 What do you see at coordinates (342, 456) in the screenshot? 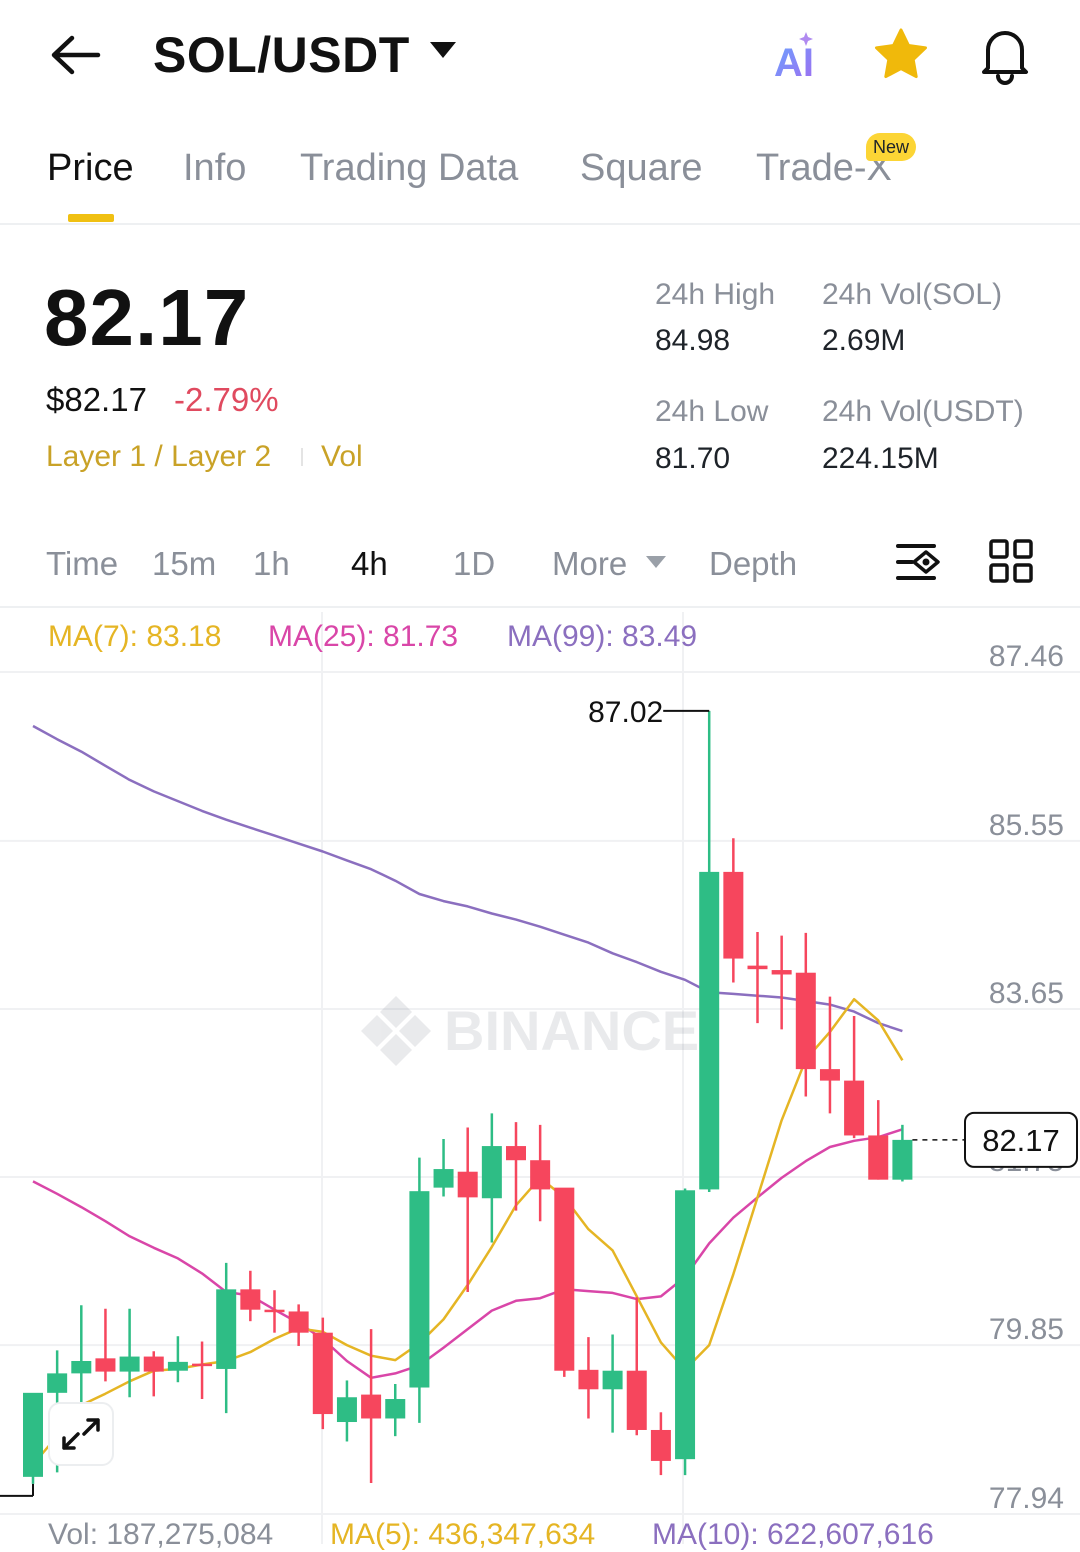
I see `category-tag-vol: Vol` at bounding box center [342, 456].